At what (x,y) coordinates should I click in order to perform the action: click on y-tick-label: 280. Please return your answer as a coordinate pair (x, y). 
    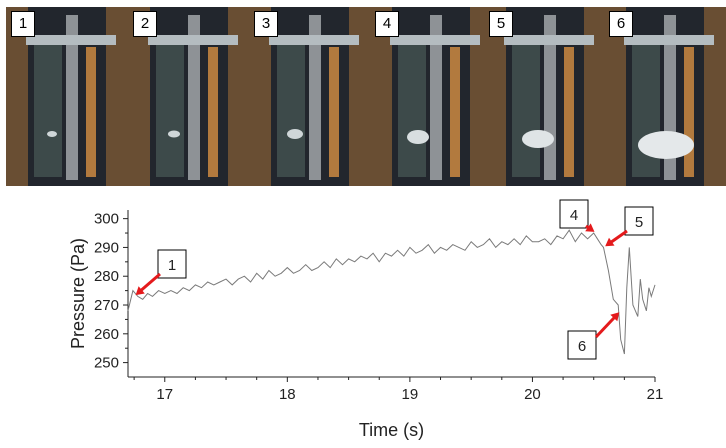
    Looking at the image, I should click on (106, 276).